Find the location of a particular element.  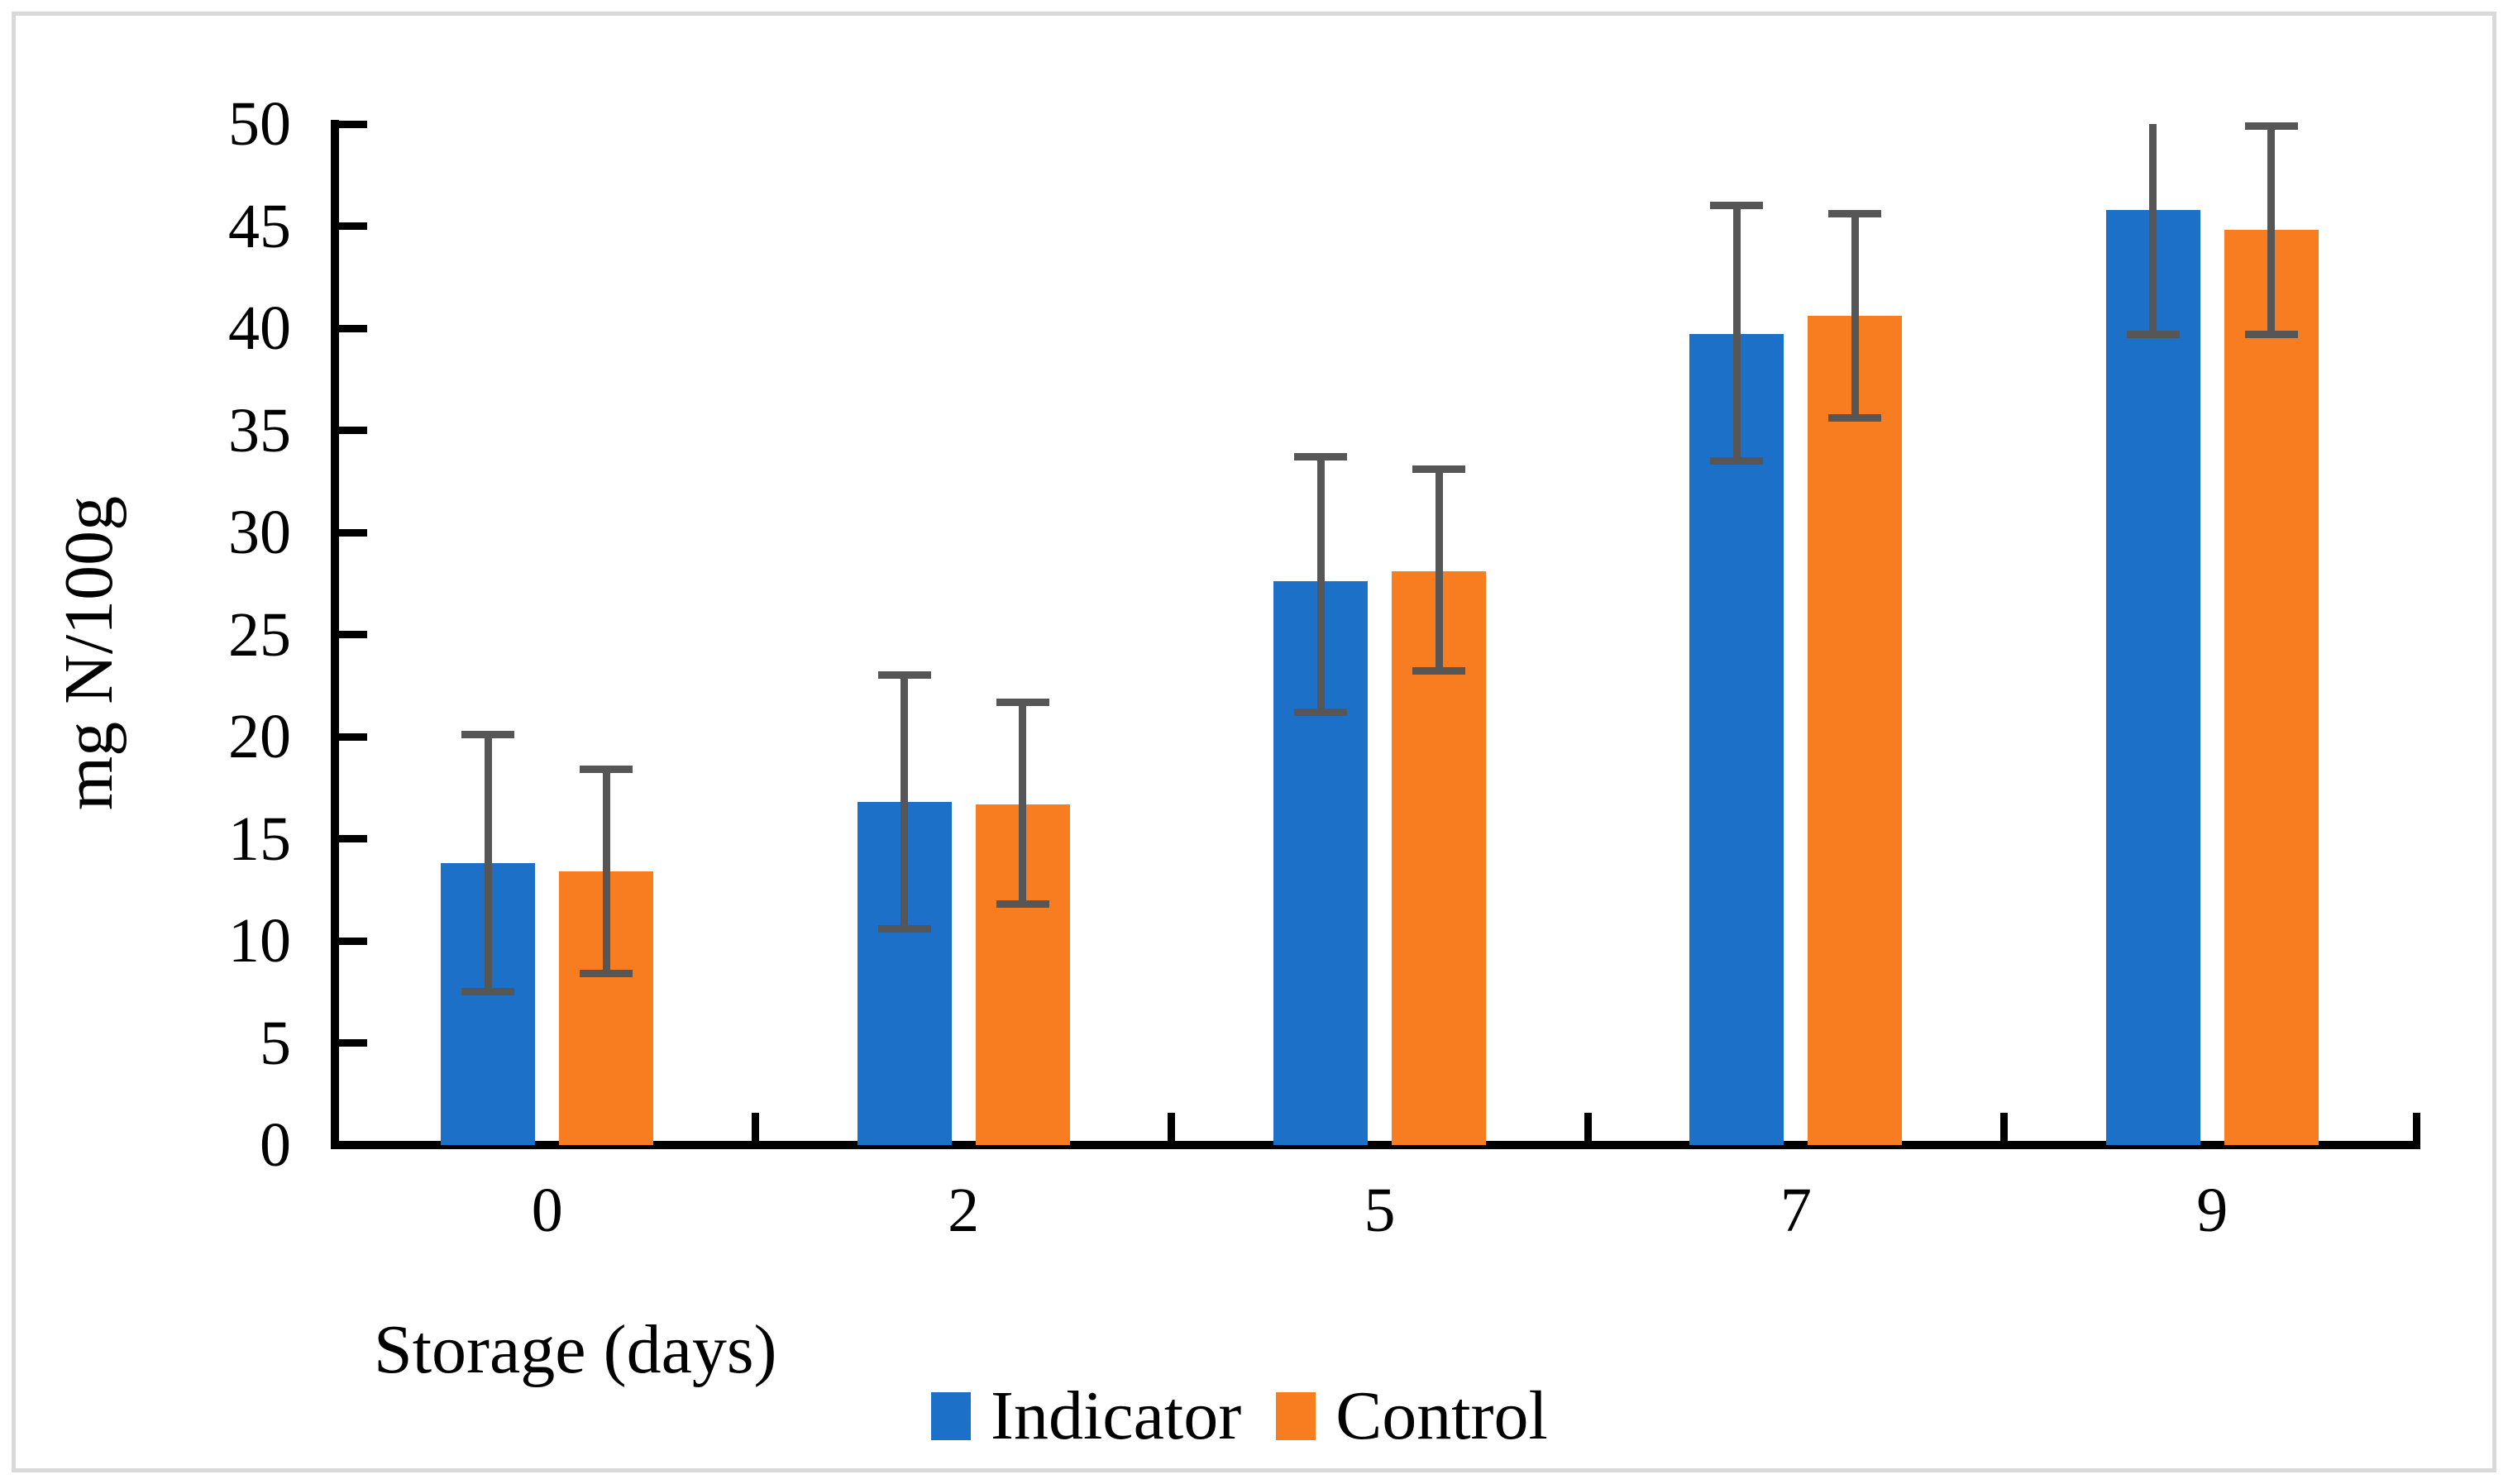

x-axis-title: Storage (days) is located at coordinates (575, 1350).